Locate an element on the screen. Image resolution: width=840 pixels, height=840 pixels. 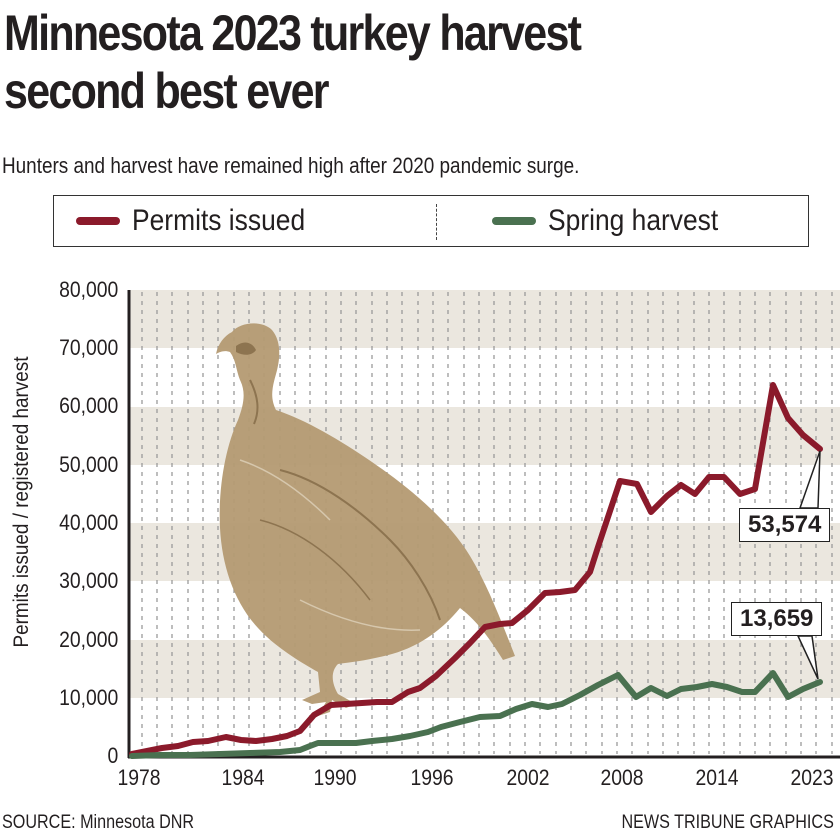
graphics-credit: NEWS TRIBUNE GRAPHICS is located at coordinates (727, 822).